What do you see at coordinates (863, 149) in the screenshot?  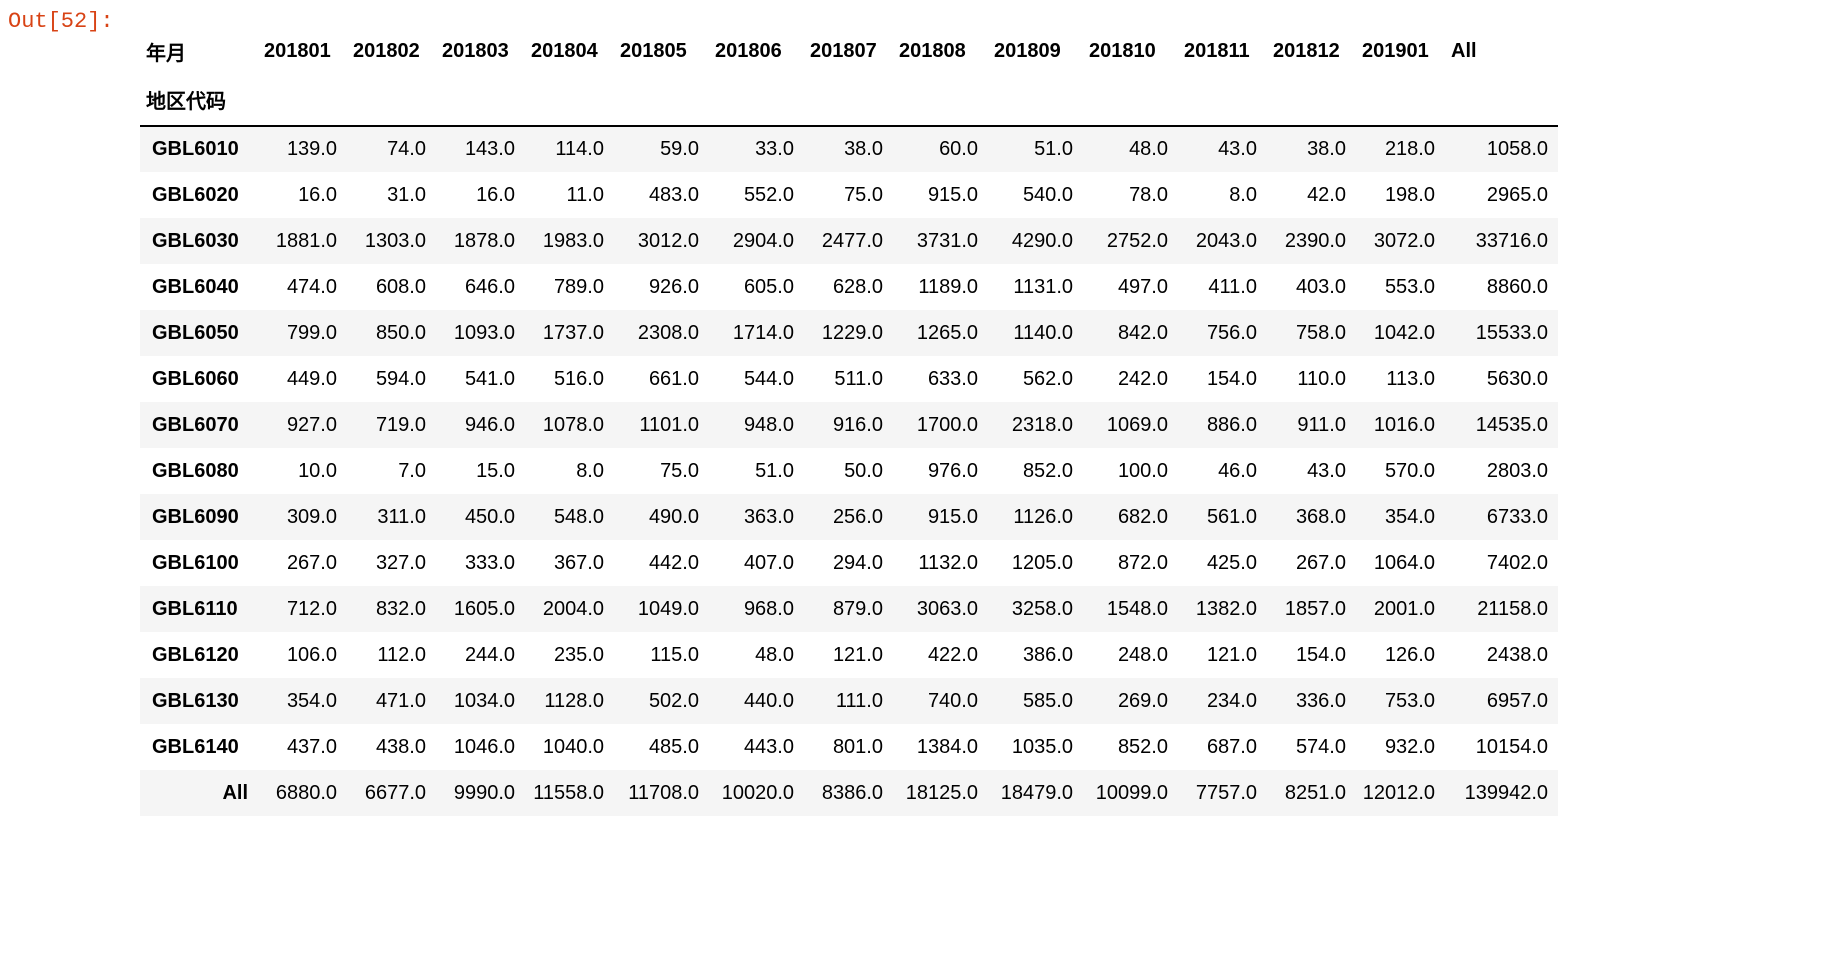 I see `table-cell: 38.0` at bounding box center [863, 149].